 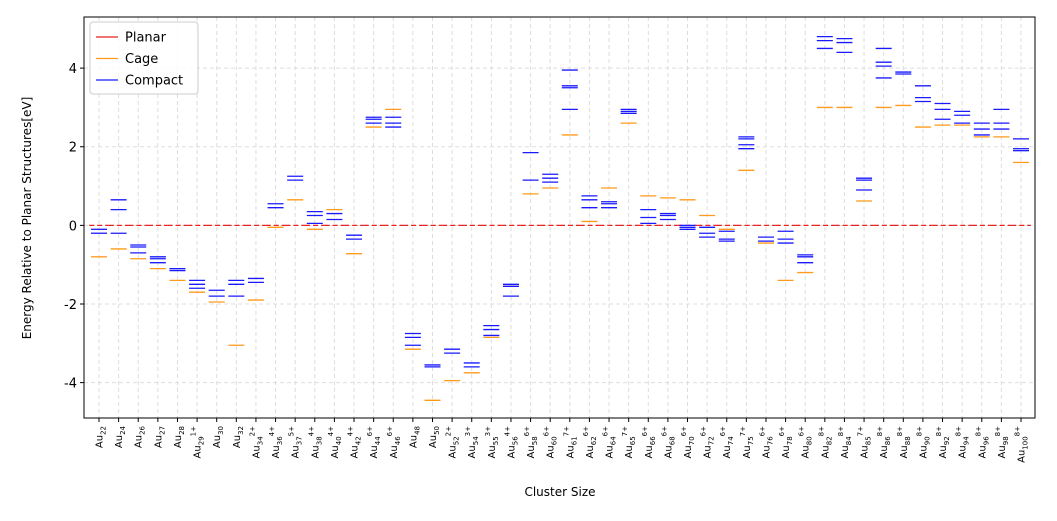 What do you see at coordinates (986, 440) in the screenshot?
I see `size: 96` at bounding box center [986, 440].